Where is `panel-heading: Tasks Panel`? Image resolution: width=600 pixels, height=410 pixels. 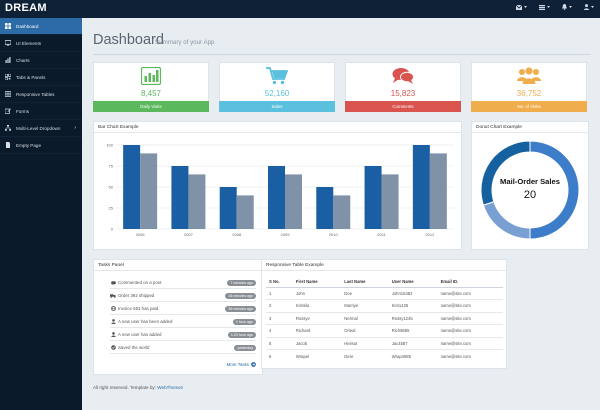
panel-heading: Tasks Panel is located at coordinates (178, 265).